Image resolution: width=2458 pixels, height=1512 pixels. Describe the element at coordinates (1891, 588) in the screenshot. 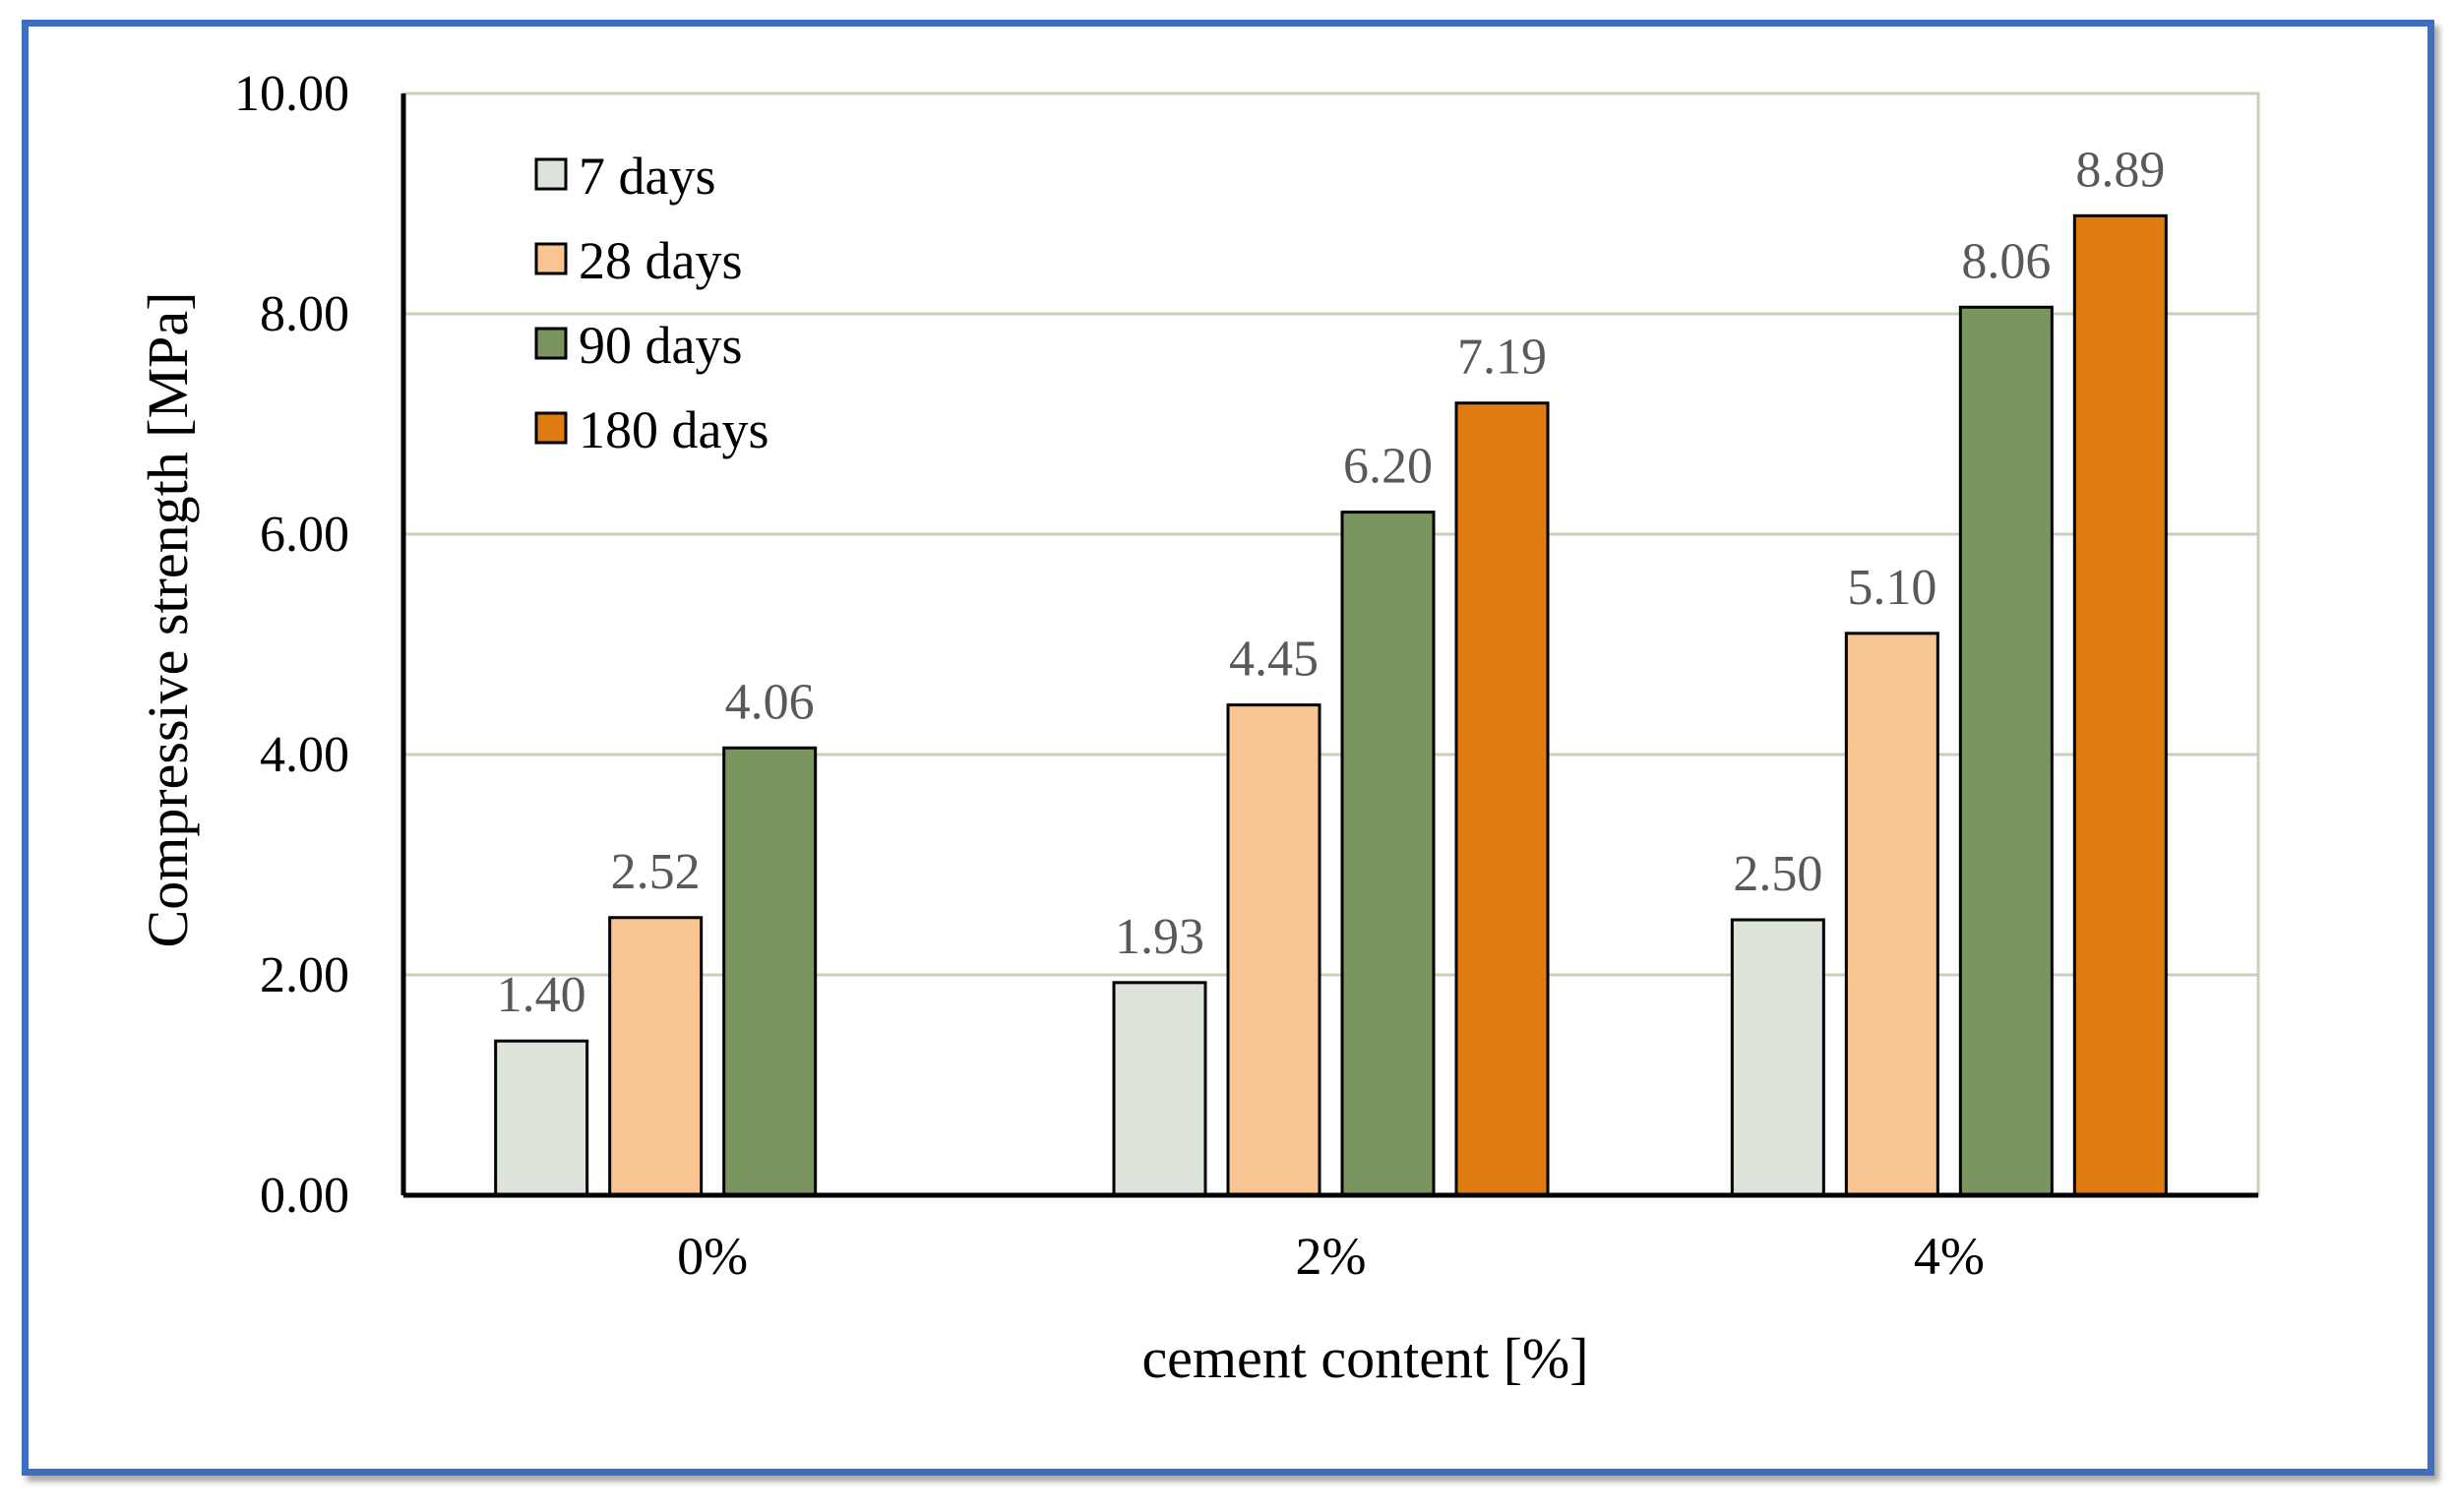

I see `data-label: 5.10` at that location.